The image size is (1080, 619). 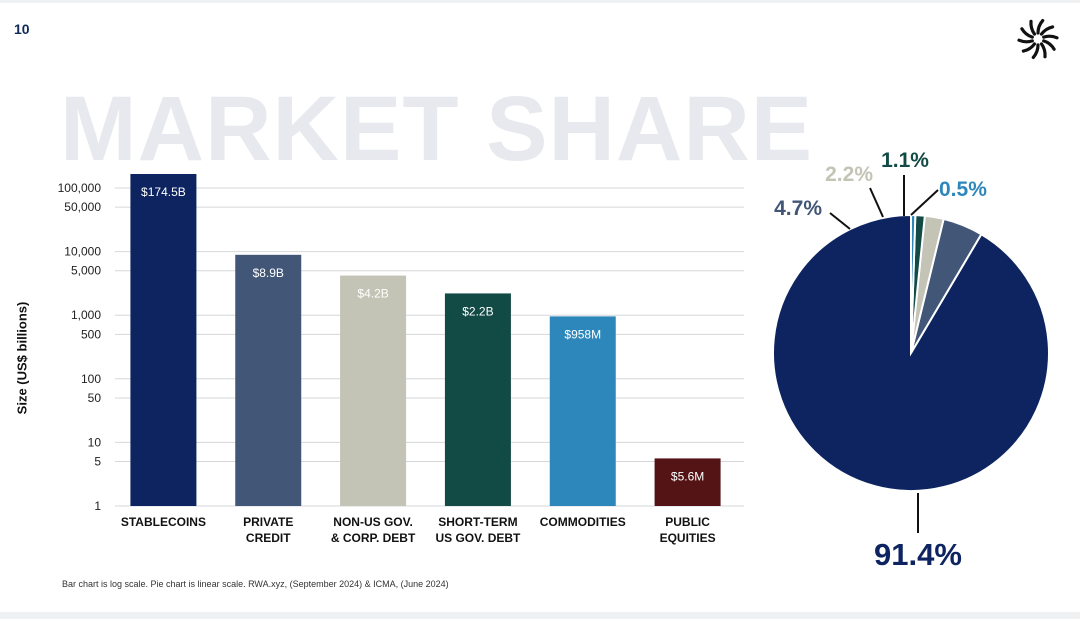 I want to click on pie-leader-lines, so click(x=884, y=354).